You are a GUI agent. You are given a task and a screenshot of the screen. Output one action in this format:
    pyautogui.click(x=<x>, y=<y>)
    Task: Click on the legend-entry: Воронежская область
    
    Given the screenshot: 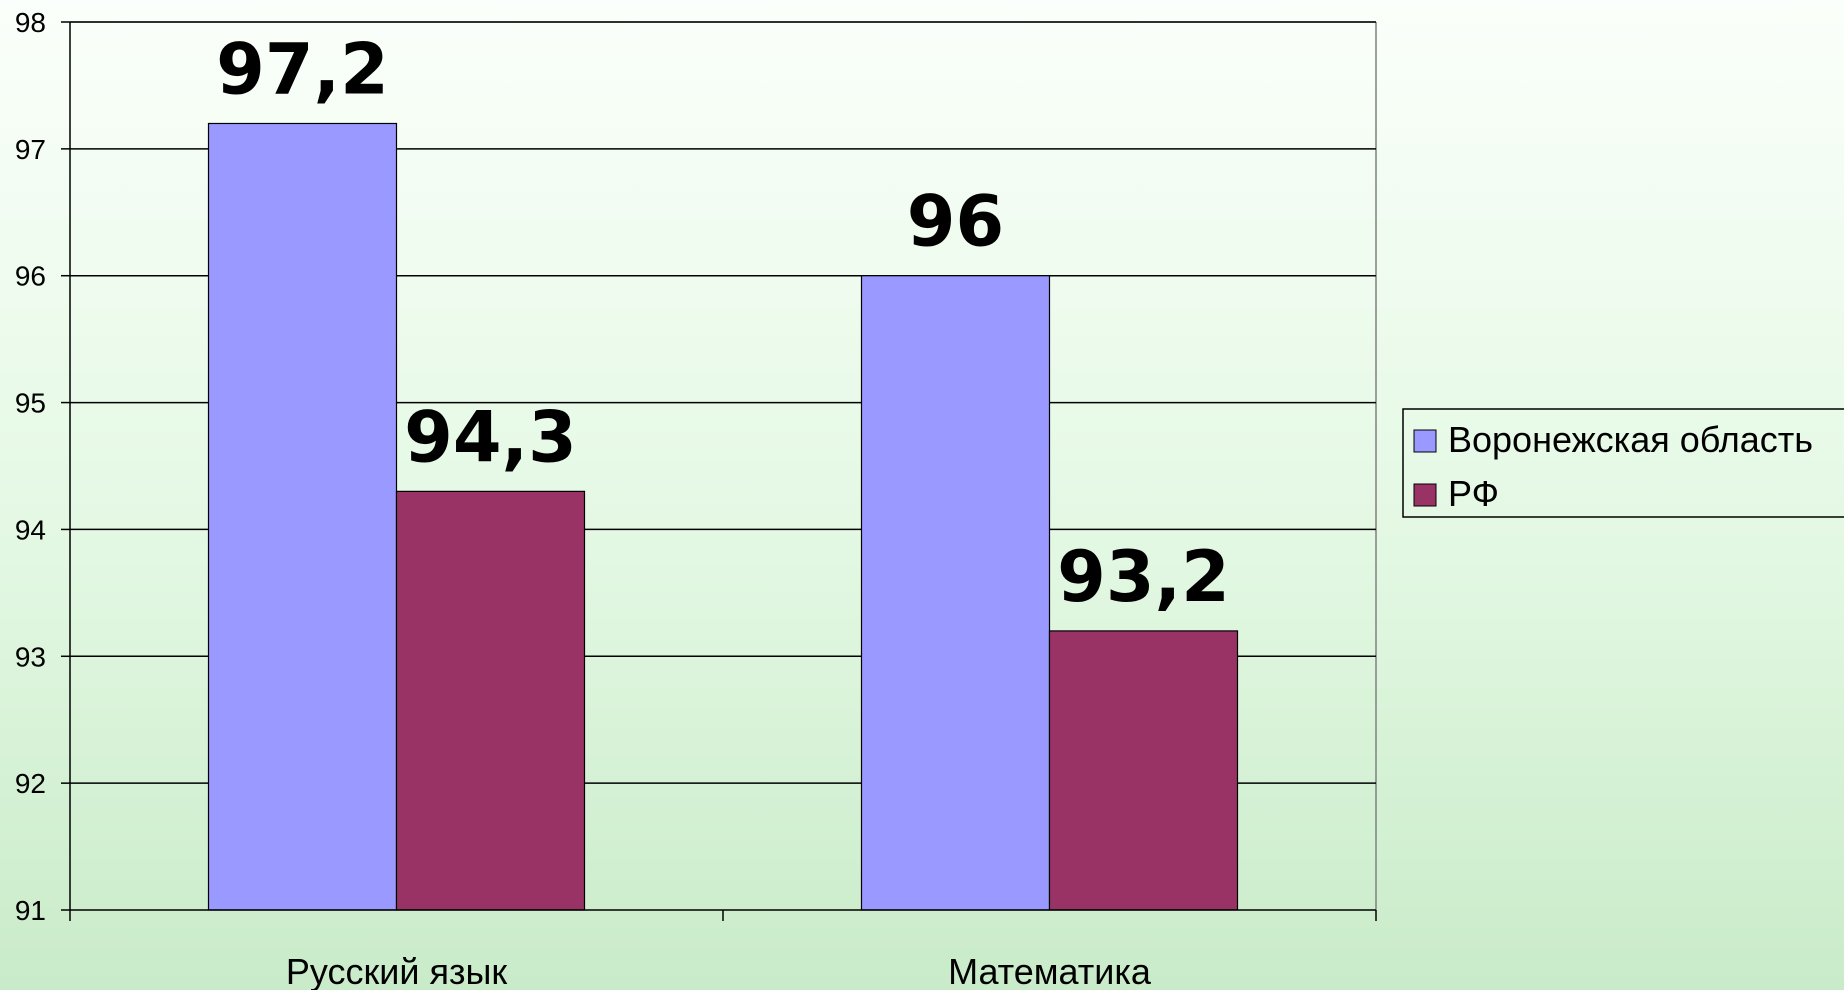 What is the action you would take?
    pyautogui.click(x=1630, y=439)
    